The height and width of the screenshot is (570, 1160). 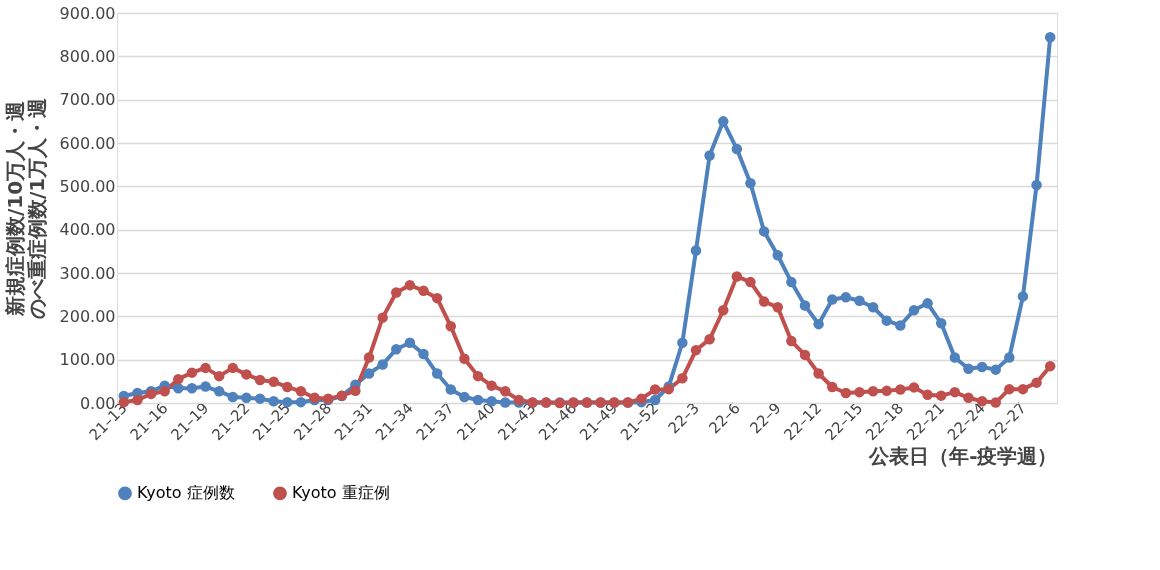 I want to click on y-tick-label: 300.00, so click(x=87, y=273).